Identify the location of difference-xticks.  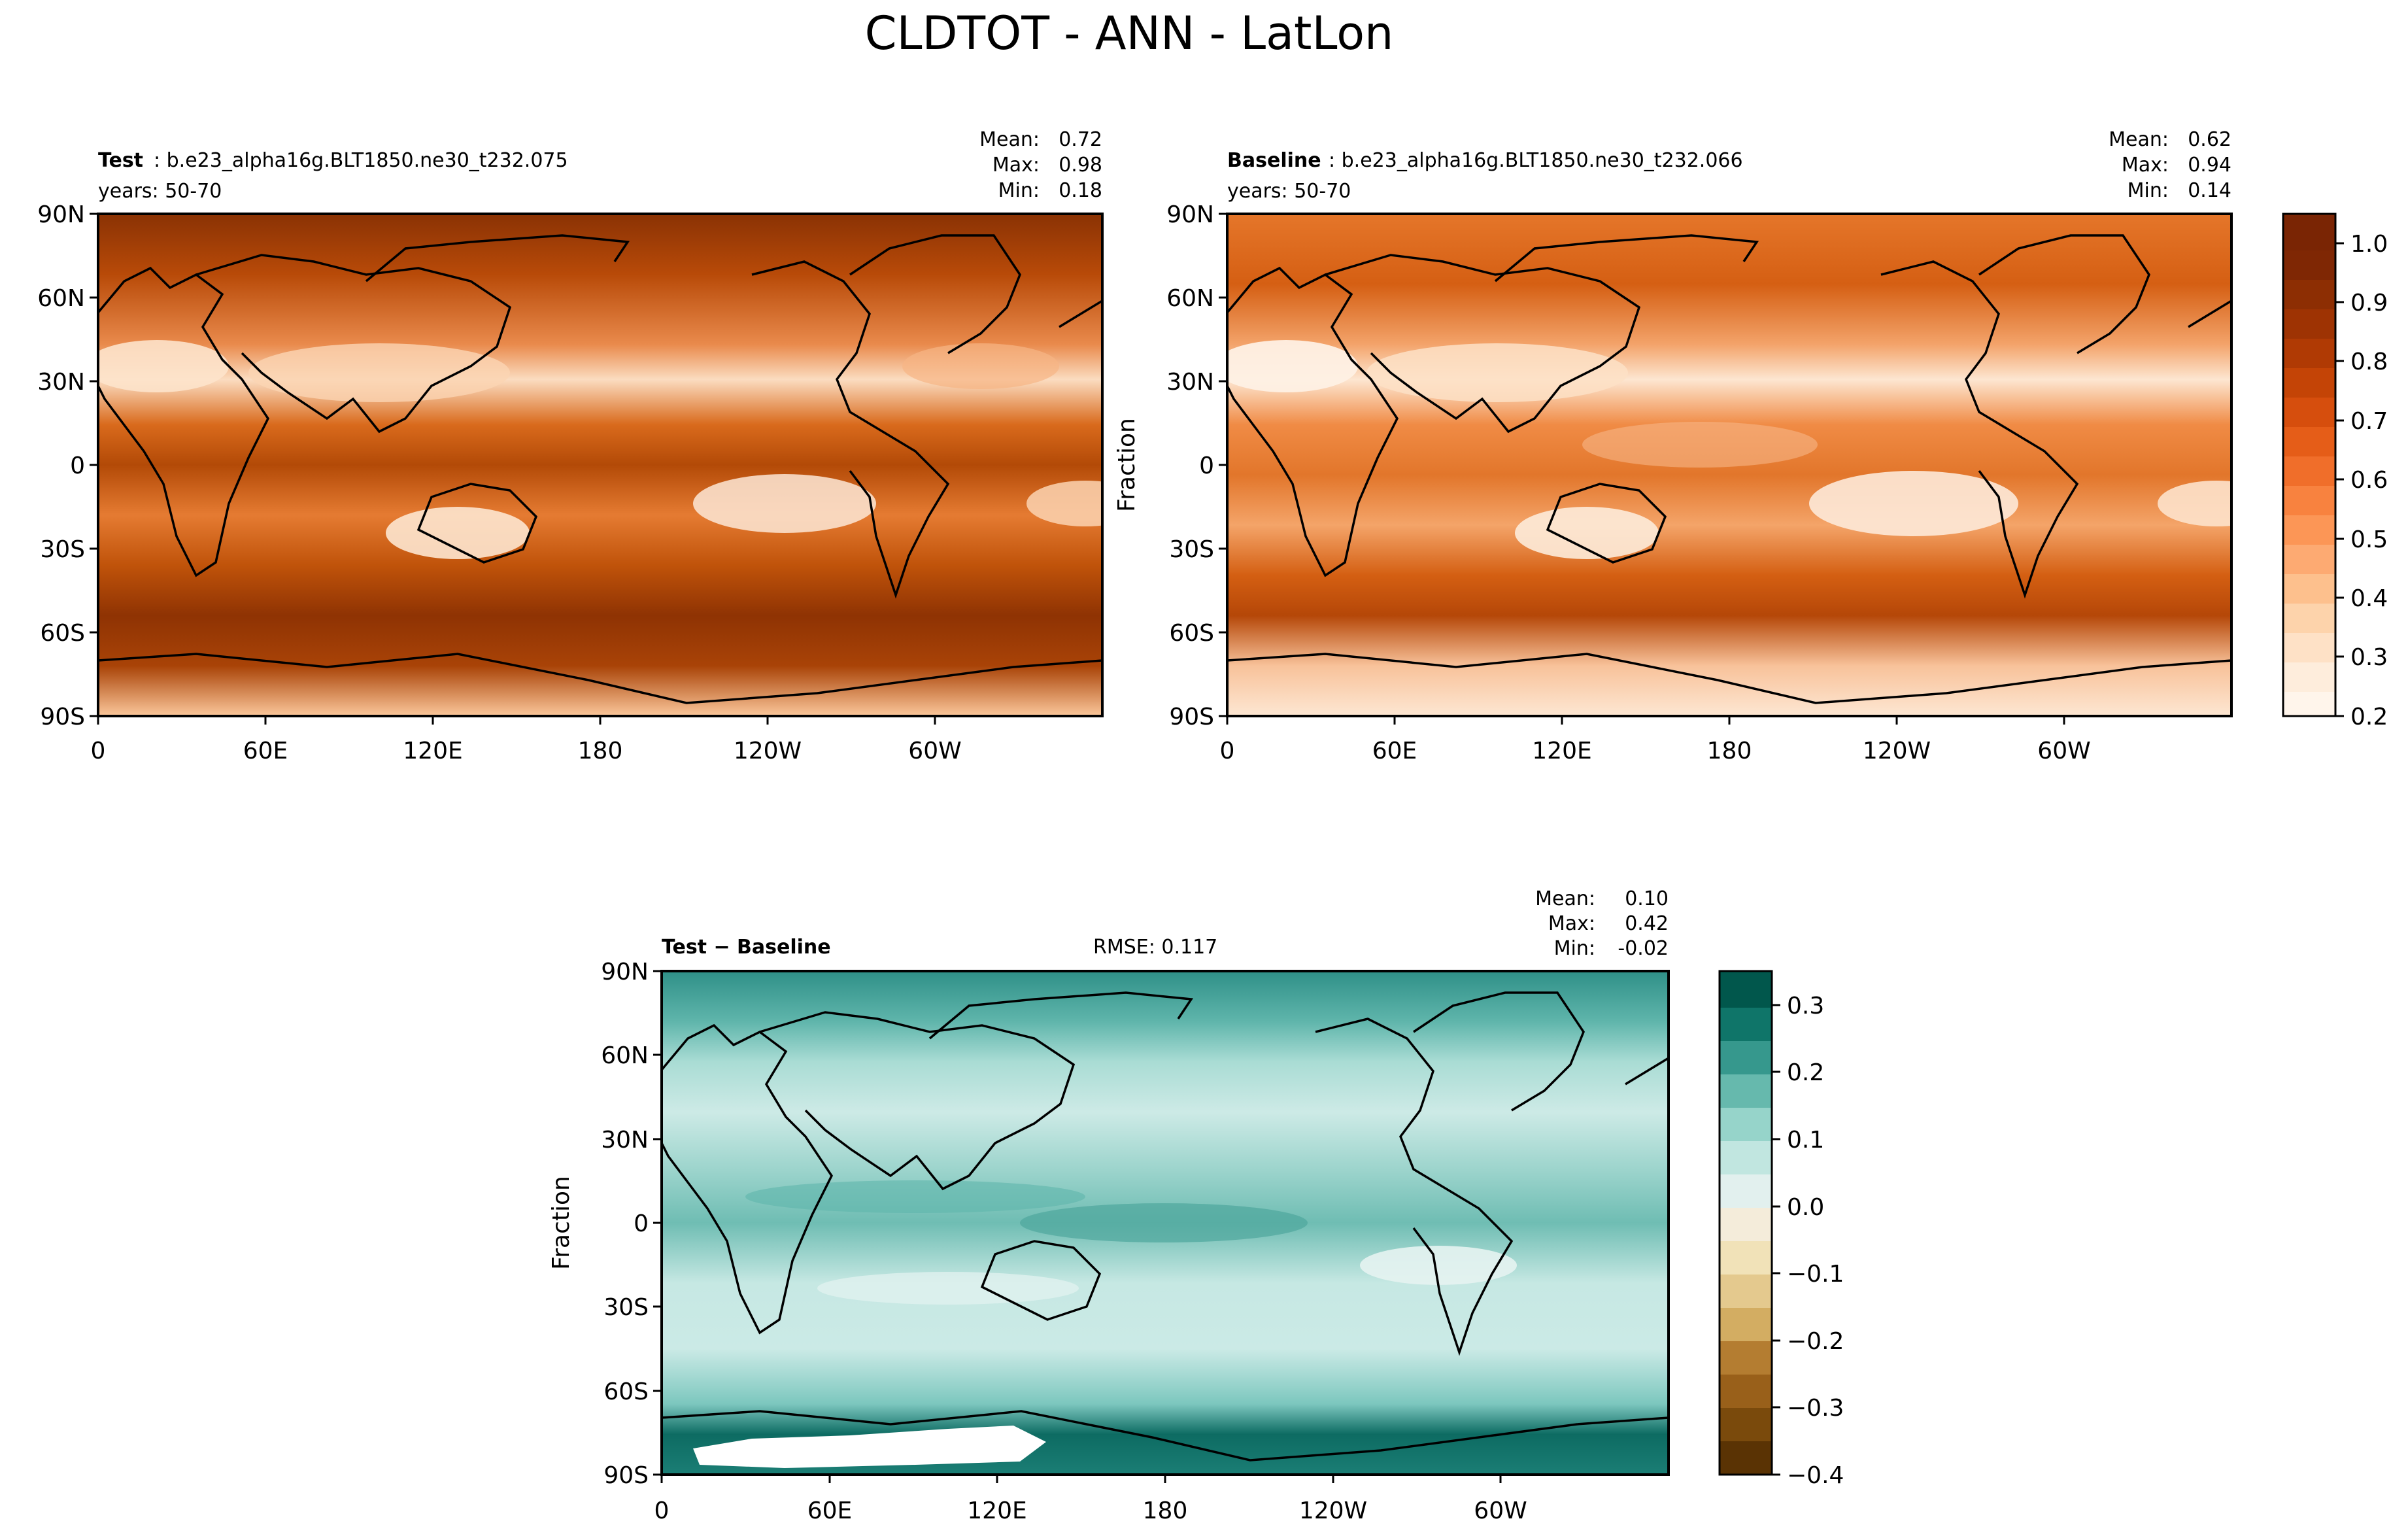
(1081, 1479).